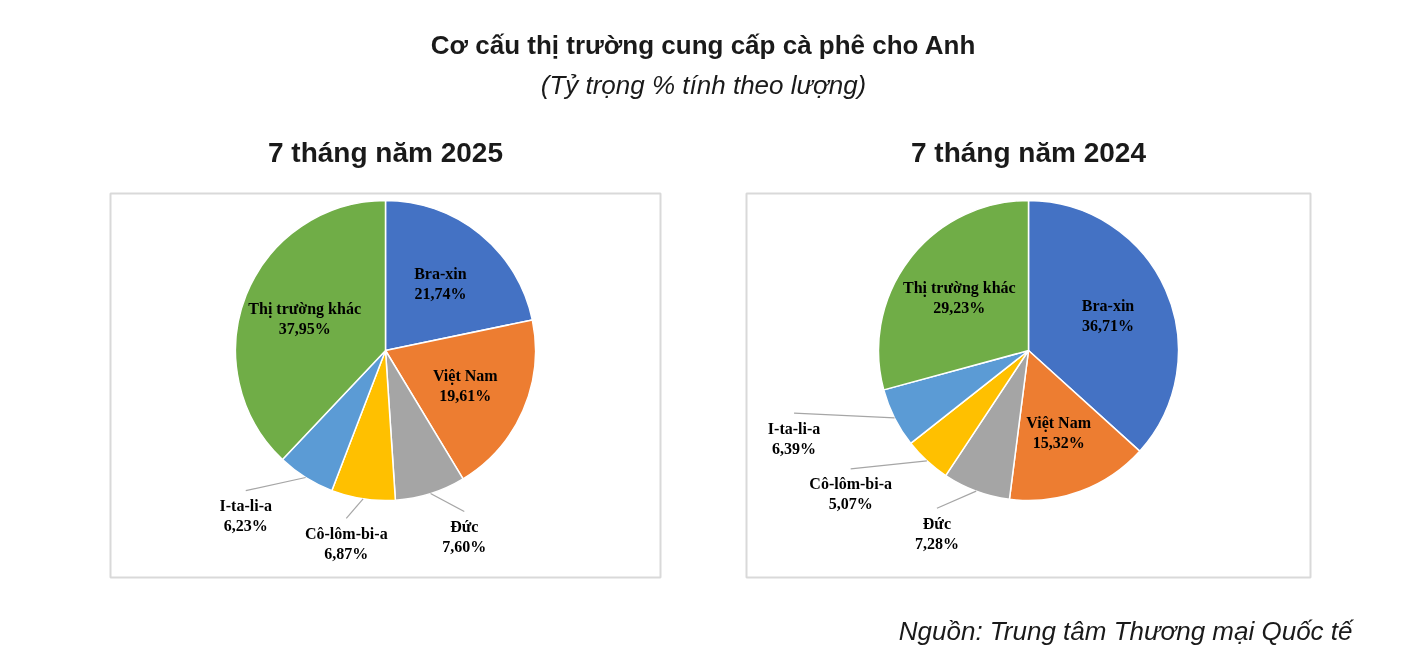  What do you see at coordinates (1126, 630) in the screenshot?
I see `text: Nguồn: Trung tâm Thương mại Quốc tế` at bounding box center [1126, 630].